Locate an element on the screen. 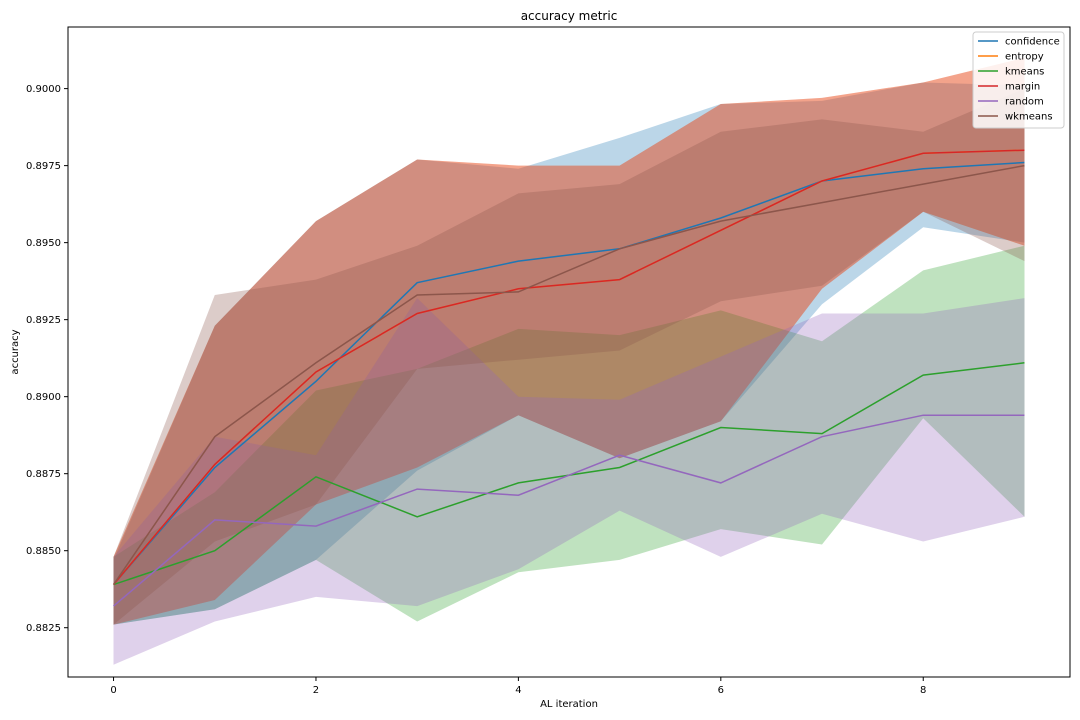 The width and height of the screenshot is (1080, 720). y-tick-label: 0.8825 is located at coordinates (43, 628).